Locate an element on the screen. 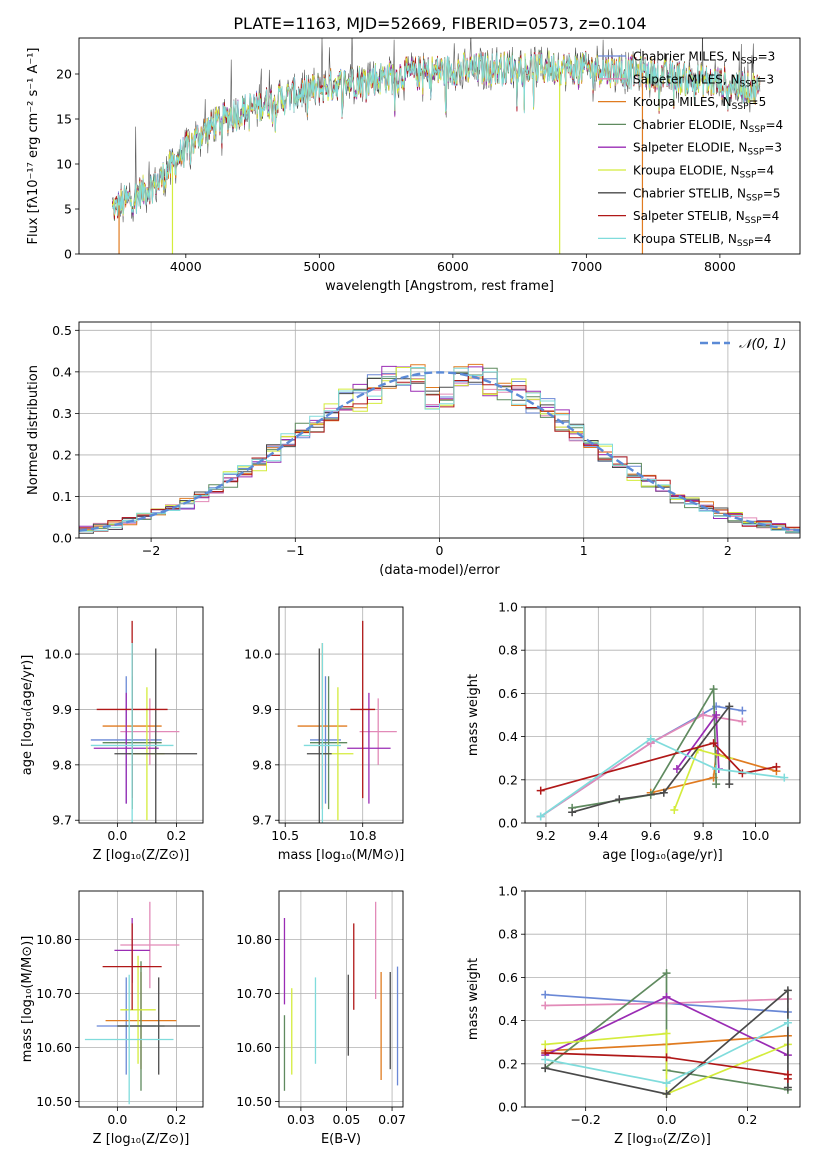 The height and width of the screenshot is (1170, 819). legend-entry: Salpeter ELODIE, NSSP=3 is located at coordinates (707, 149).